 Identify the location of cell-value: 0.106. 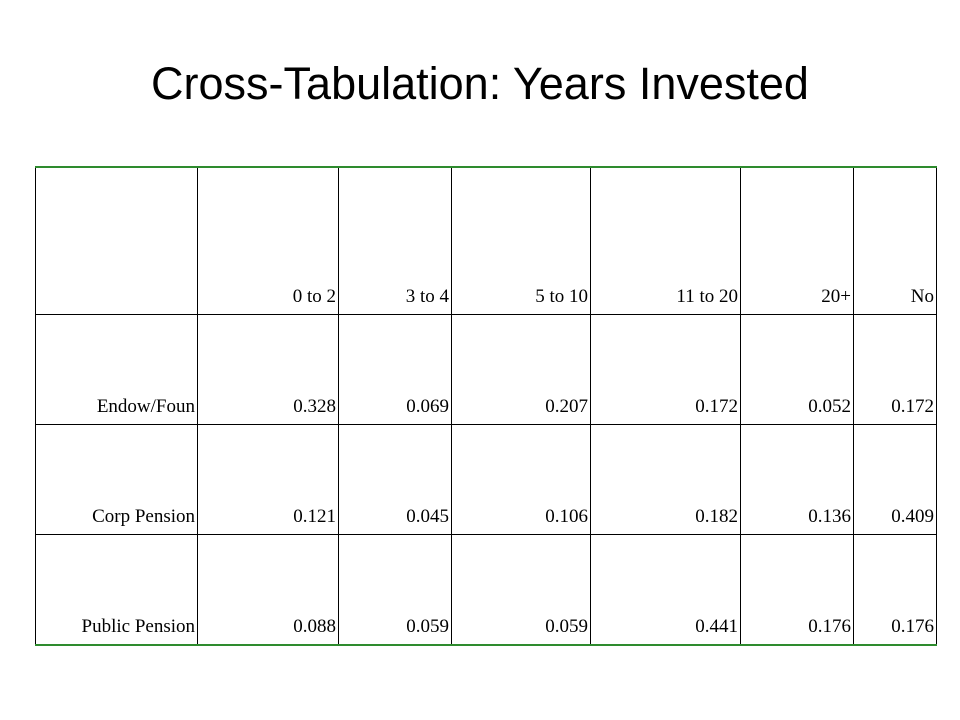
(566, 516).